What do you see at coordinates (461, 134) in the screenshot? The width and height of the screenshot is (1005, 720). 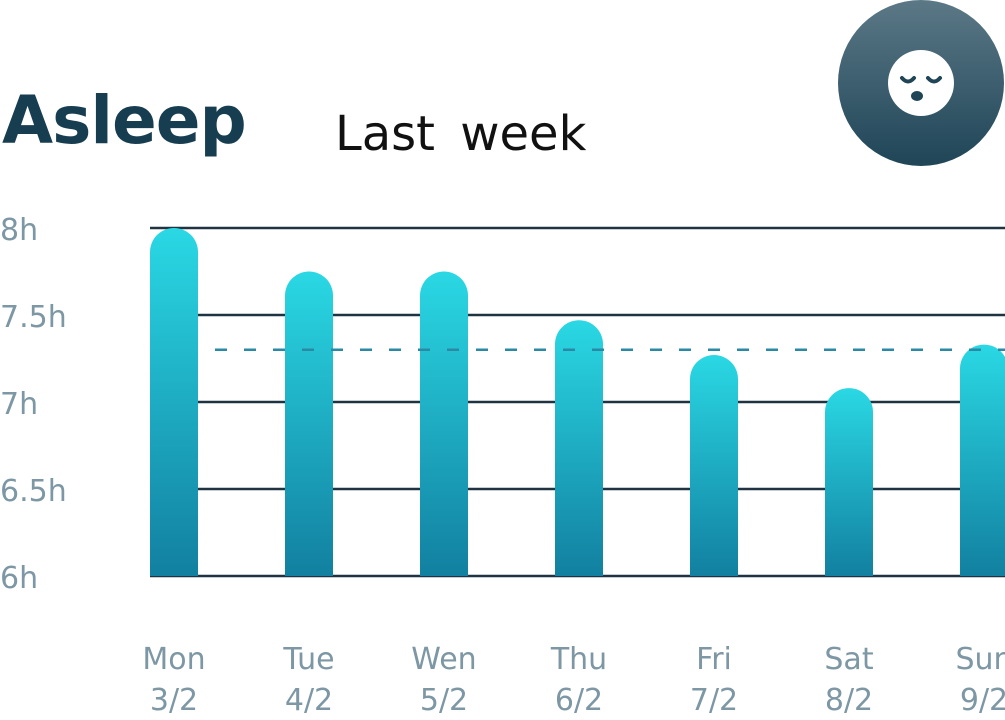 I see `period-label: Last week` at bounding box center [461, 134].